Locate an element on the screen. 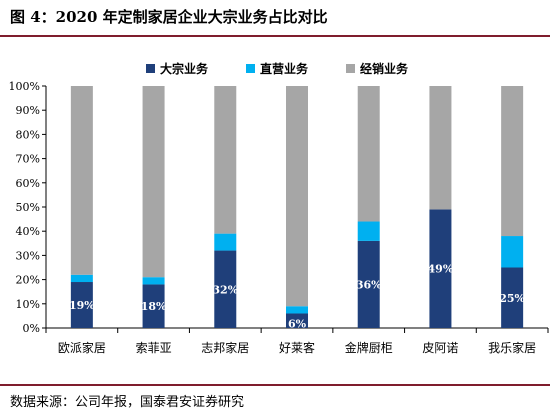 The image size is (550, 416). data-label: 36% is located at coordinates (369, 284).